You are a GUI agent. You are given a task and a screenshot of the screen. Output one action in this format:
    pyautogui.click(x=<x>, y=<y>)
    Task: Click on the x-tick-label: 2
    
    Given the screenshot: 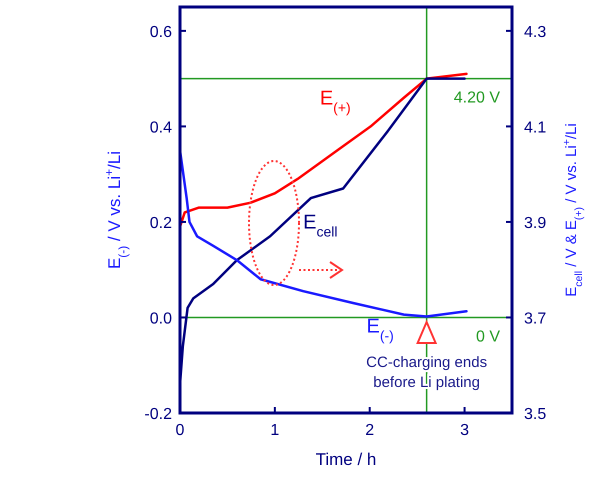 What is the action you would take?
    pyautogui.click(x=369, y=430)
    